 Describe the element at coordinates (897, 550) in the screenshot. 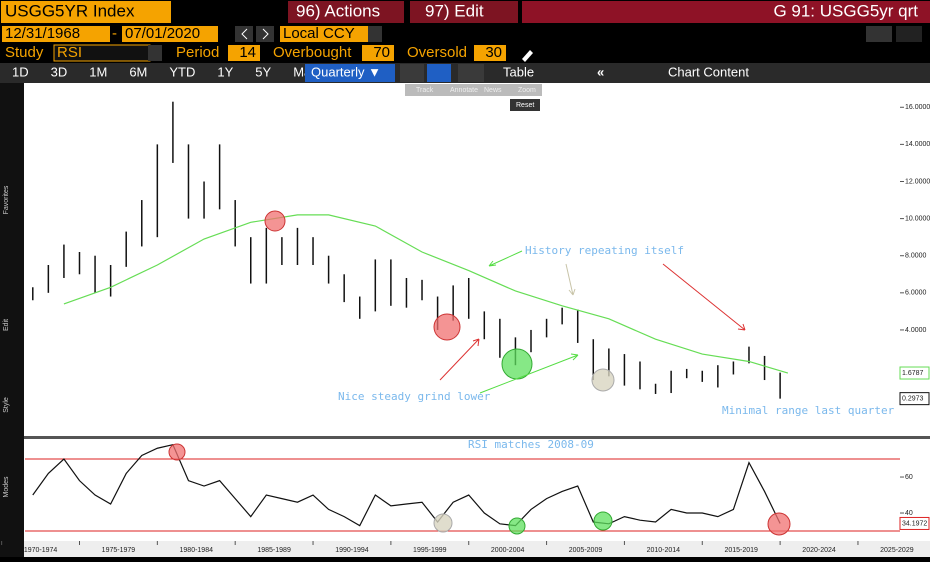

I see `x-tick-label: 2025-2029` at that location.